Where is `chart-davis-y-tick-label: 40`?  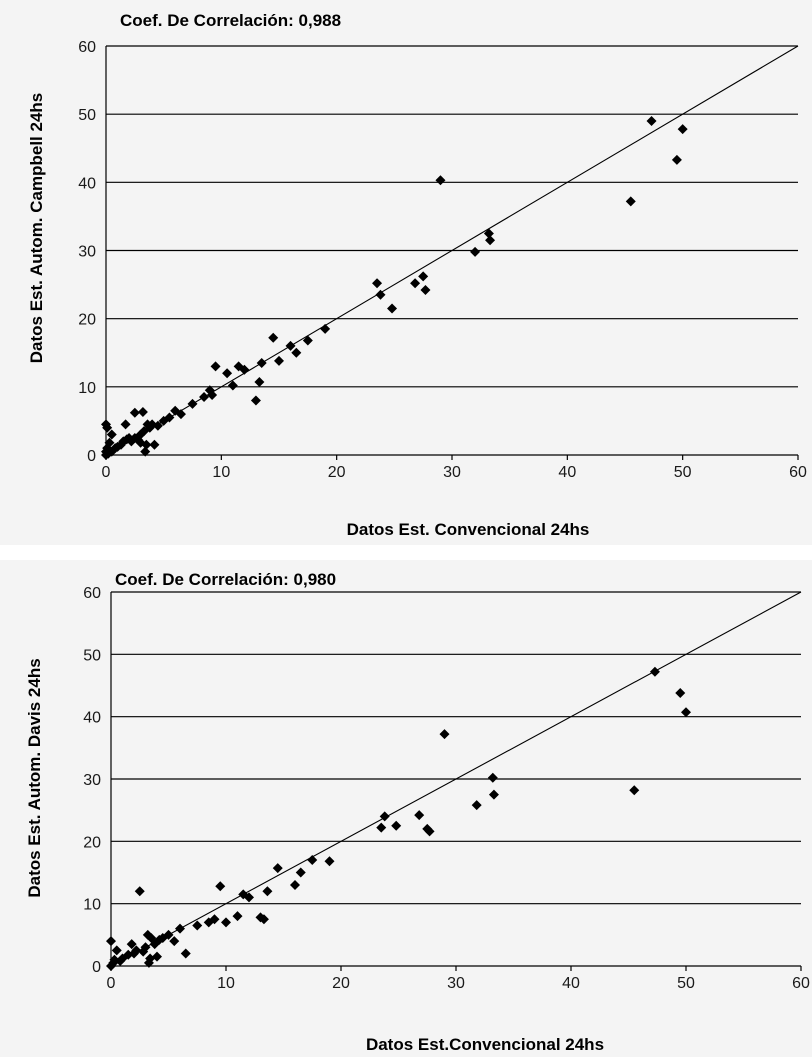
chart-davis-y-tick-label: 40 is located at coordinates (92, 718).